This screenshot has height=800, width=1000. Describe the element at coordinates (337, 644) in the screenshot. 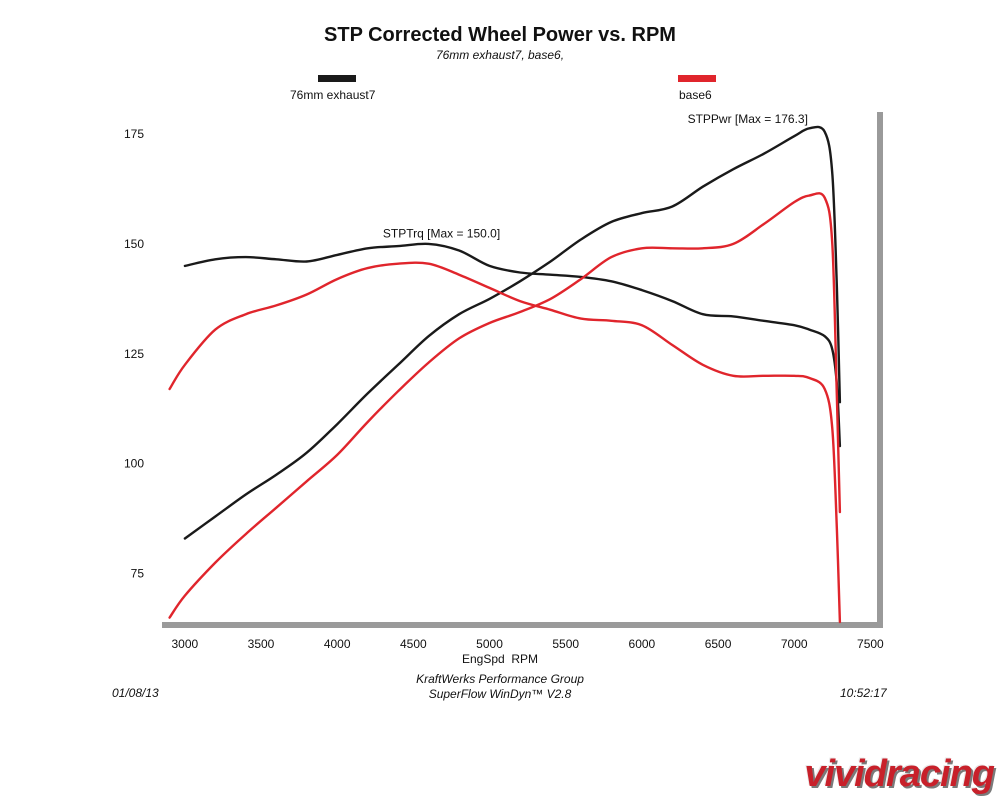

I see `x-tick-label: 4000` at that location.